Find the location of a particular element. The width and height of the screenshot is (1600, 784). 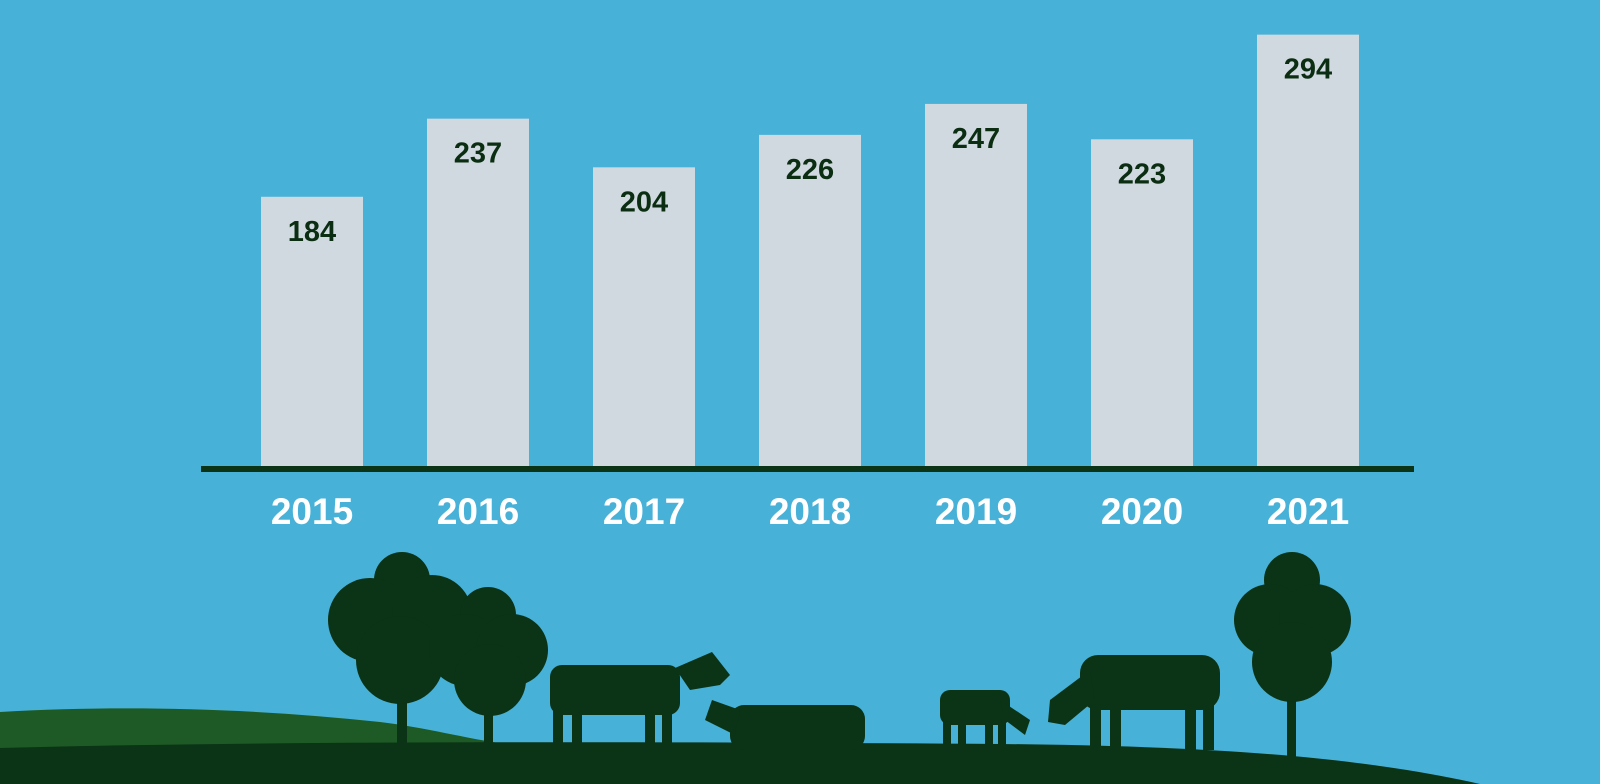

x-tick-label: 2020 is located at coordinates (1142, 511).